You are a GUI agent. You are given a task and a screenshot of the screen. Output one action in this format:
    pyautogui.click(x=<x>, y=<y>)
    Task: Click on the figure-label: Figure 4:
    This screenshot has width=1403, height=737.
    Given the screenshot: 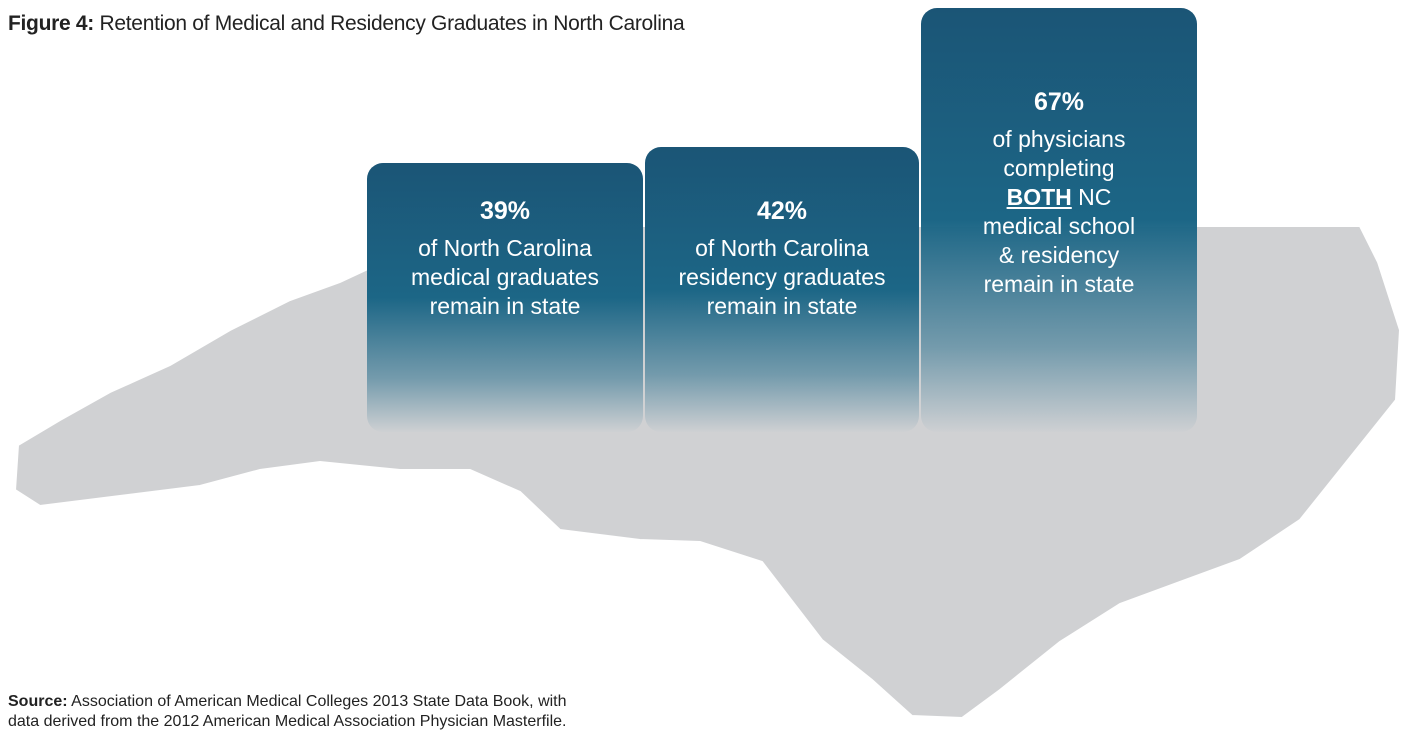 What is the action you would take?
    pyautogui.click(x=51, y=23)
    